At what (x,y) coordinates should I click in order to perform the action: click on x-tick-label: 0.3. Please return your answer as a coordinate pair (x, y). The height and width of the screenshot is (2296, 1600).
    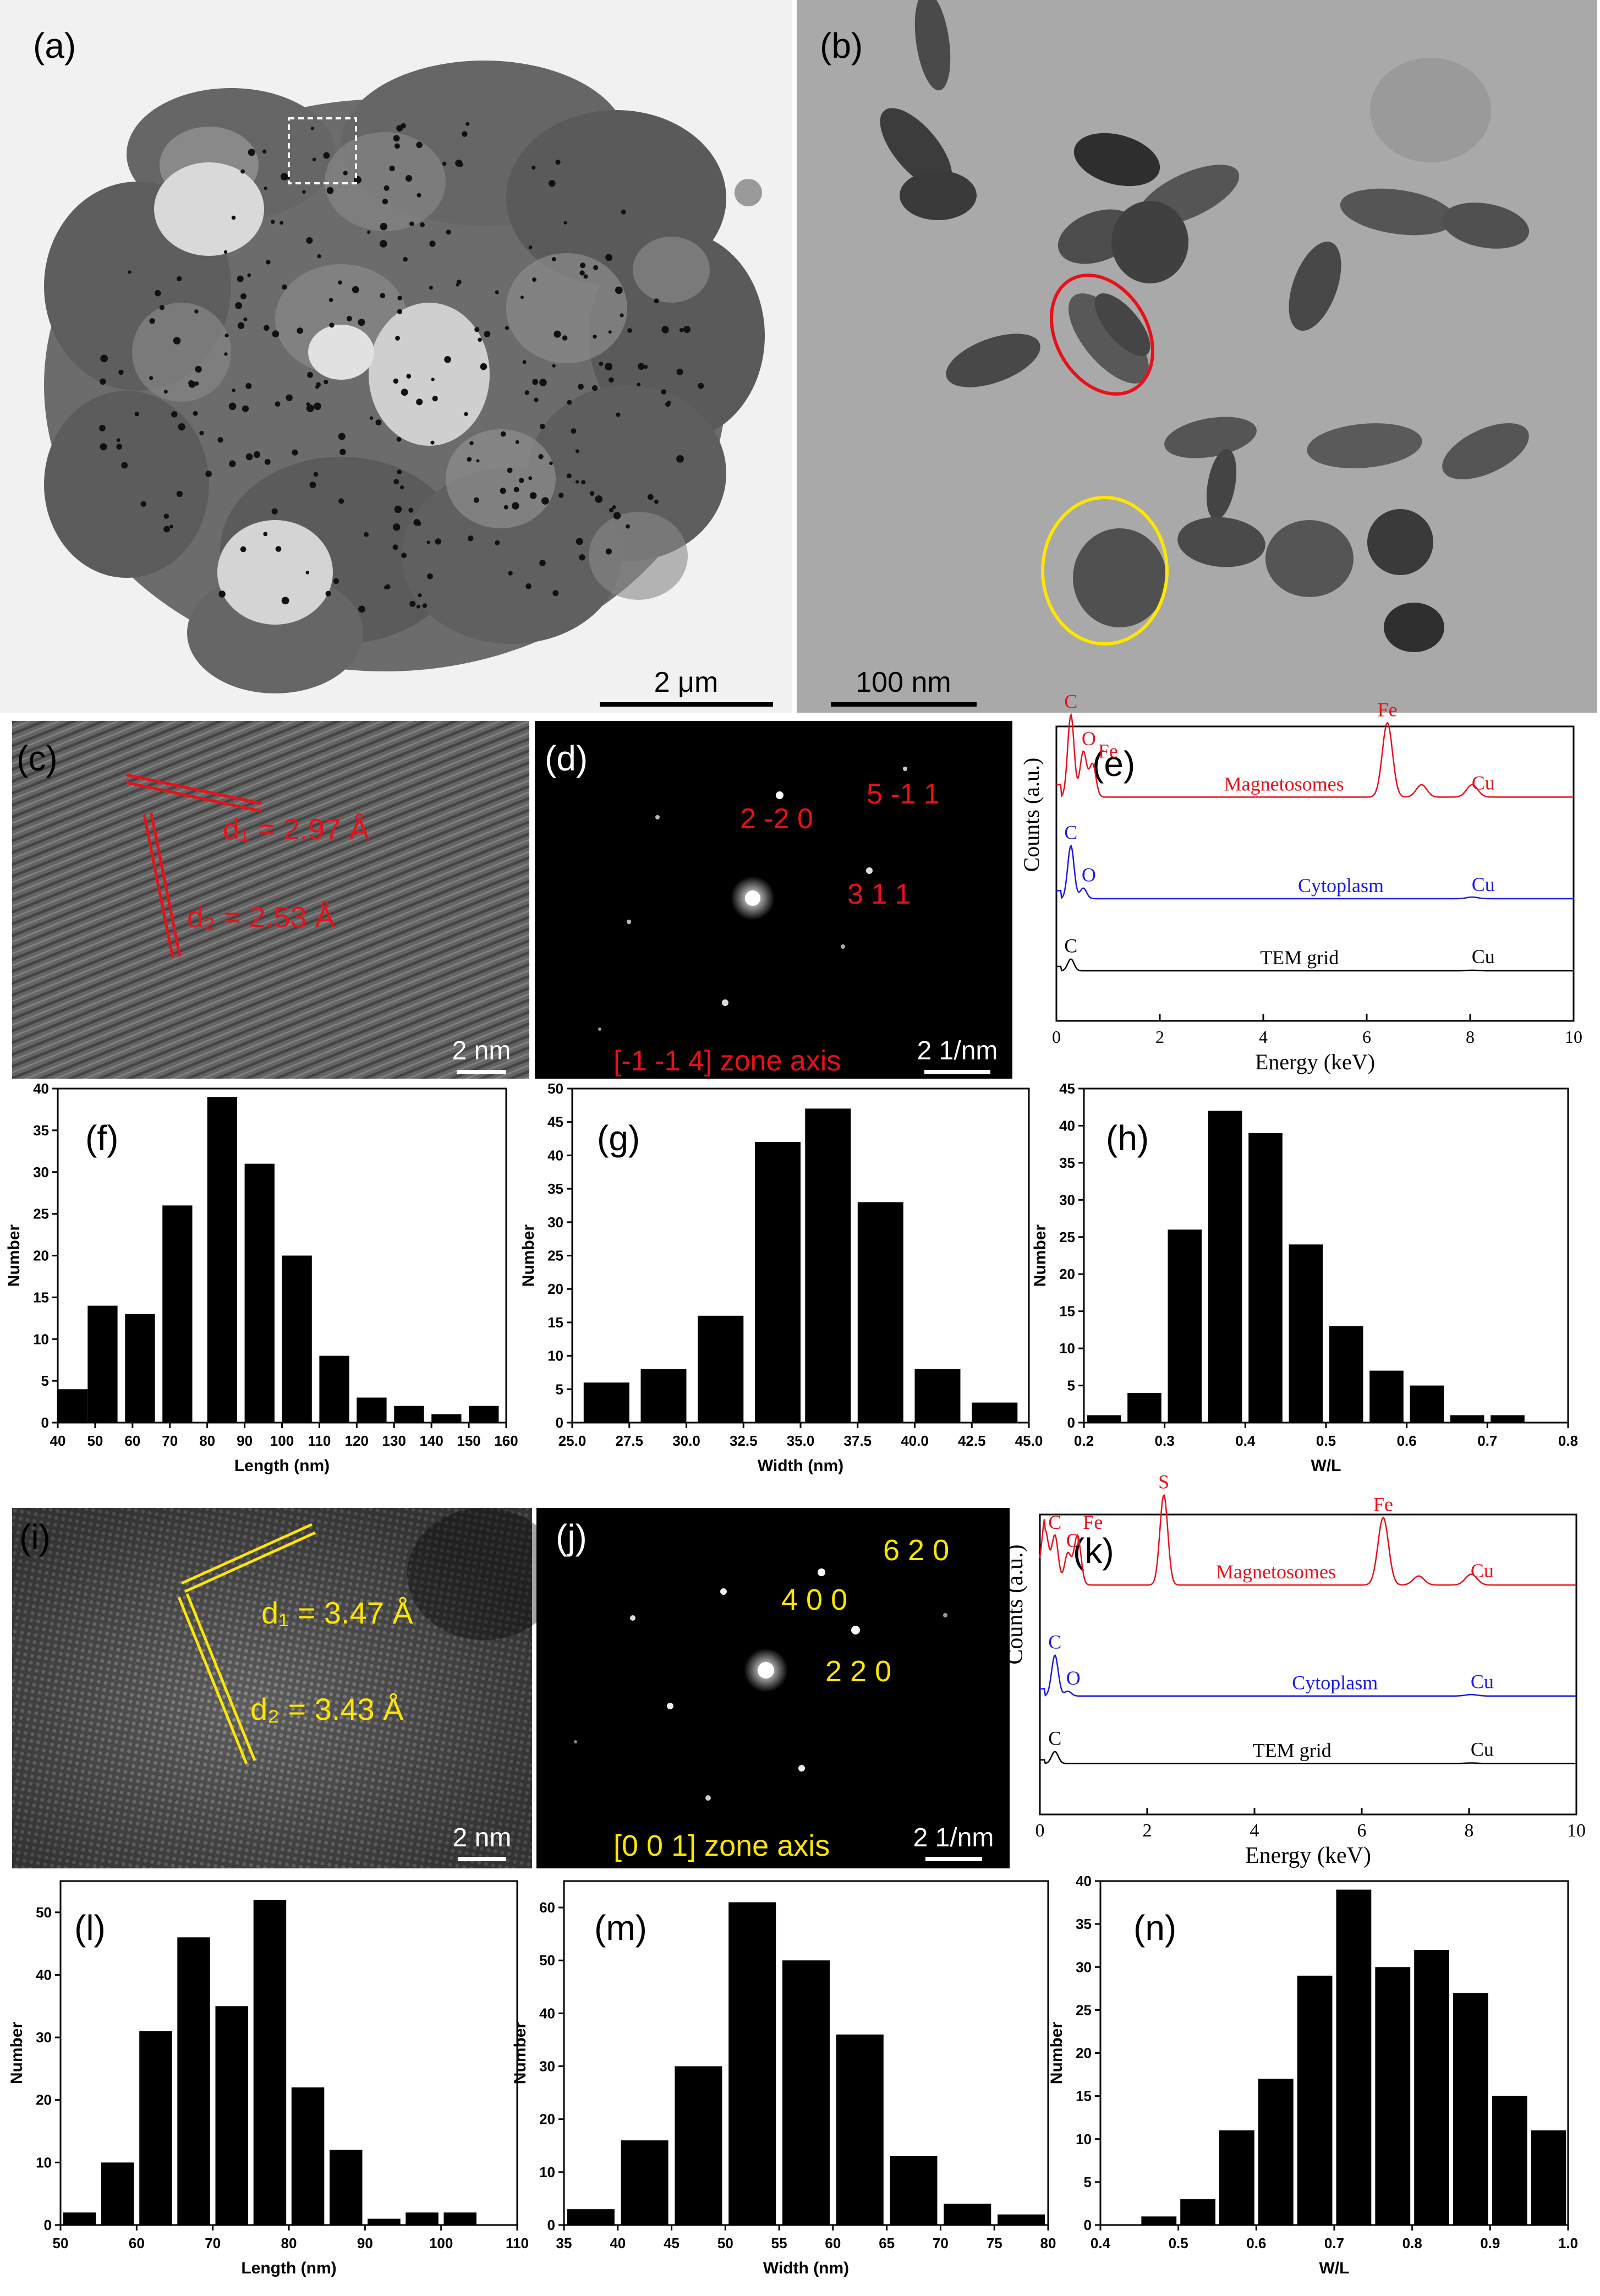
    Looking at the image, I should click on (1165, 1441).